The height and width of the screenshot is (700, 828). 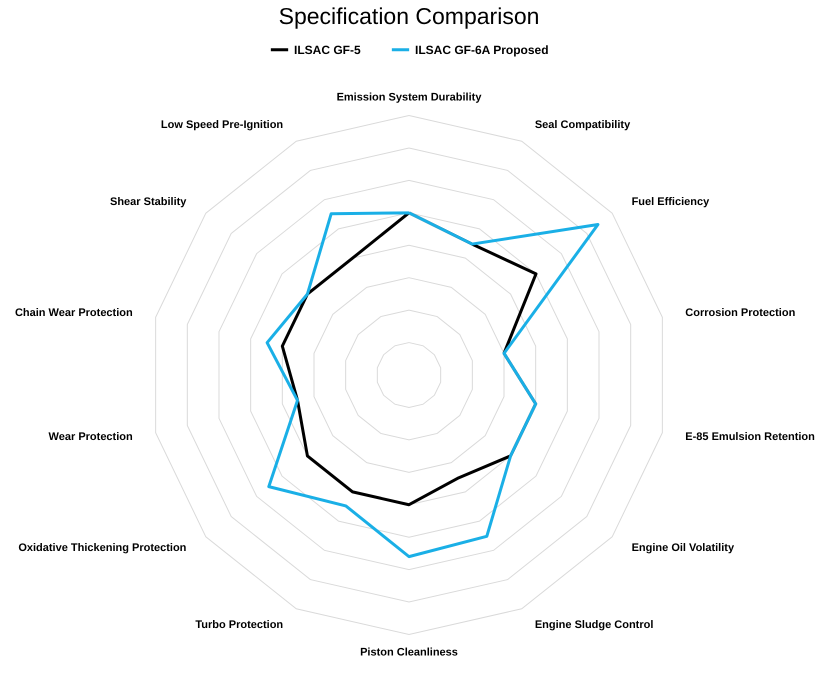 I want to click on spoke-label: Fuel Efficiency, so click(x=671, y=202).